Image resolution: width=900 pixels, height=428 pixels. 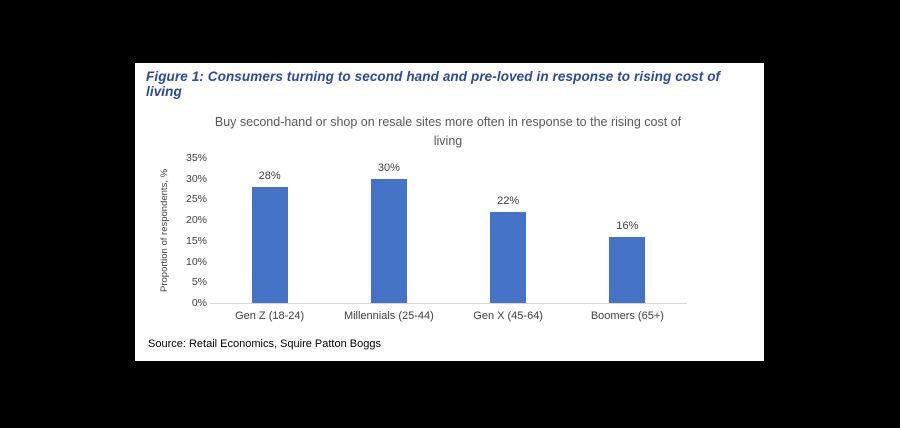 What do you see at coordinates (196, 178) in the screenshot?
I see `y-tick-label: 30%` at bounding box center [196, 178].